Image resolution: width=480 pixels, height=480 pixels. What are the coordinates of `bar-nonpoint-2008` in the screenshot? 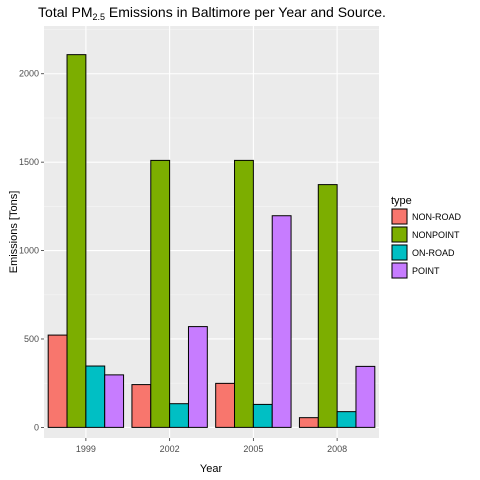 It's located at (327, 306).